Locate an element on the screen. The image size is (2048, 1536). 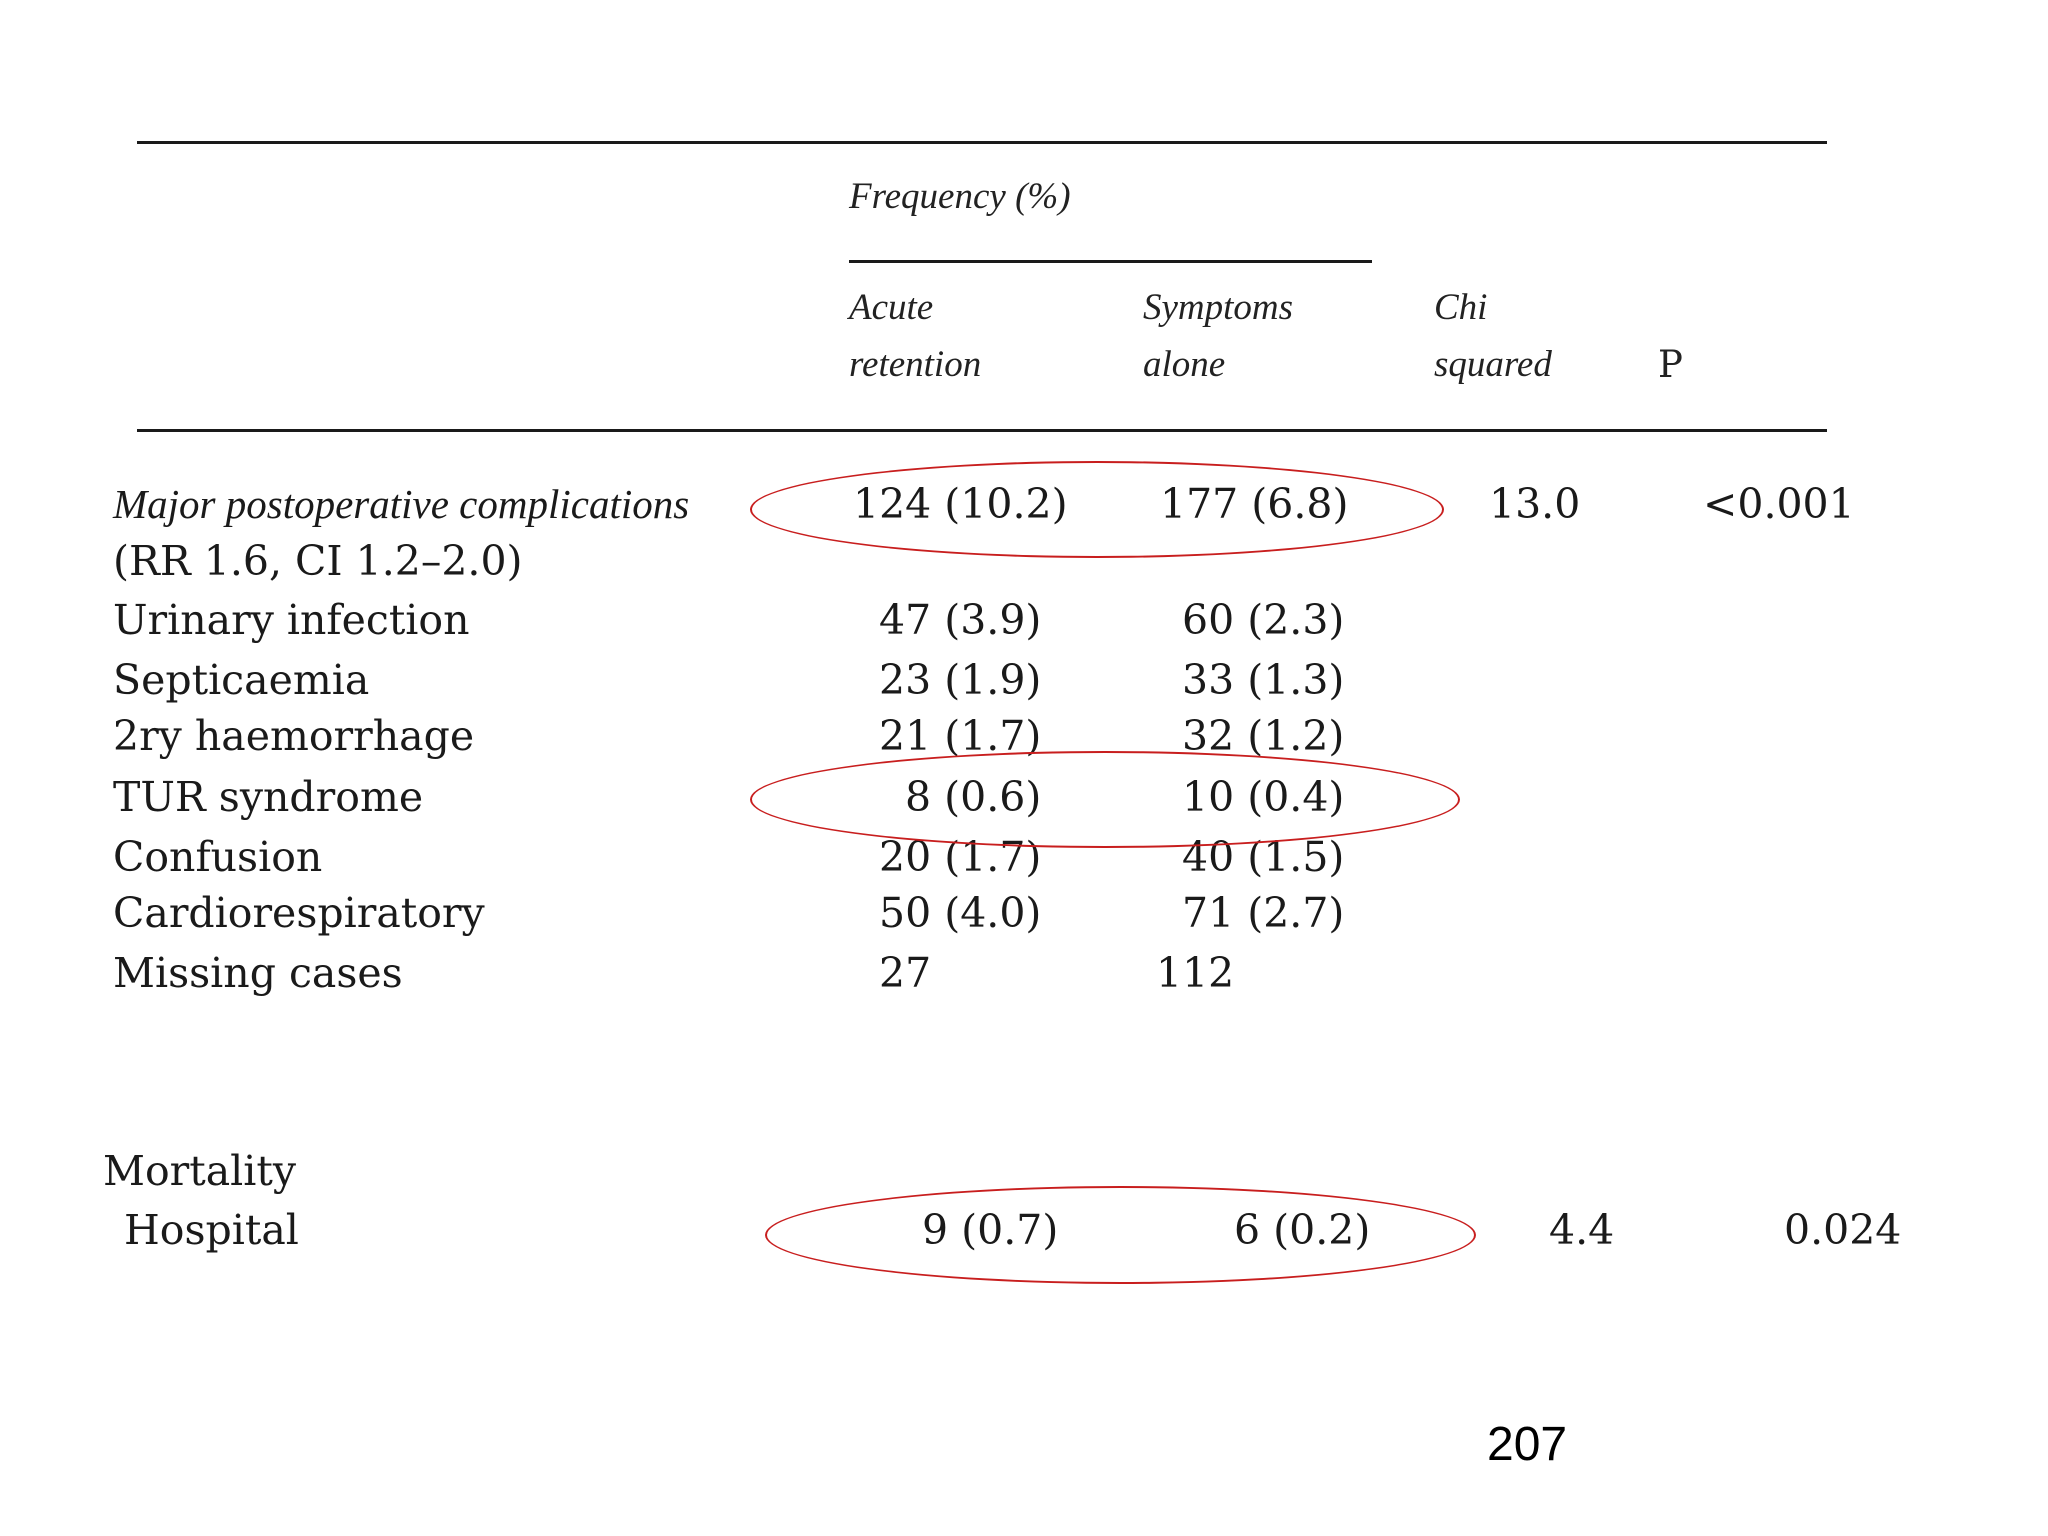
cell-p: <0.001 is located at coordinates (1779, 504).